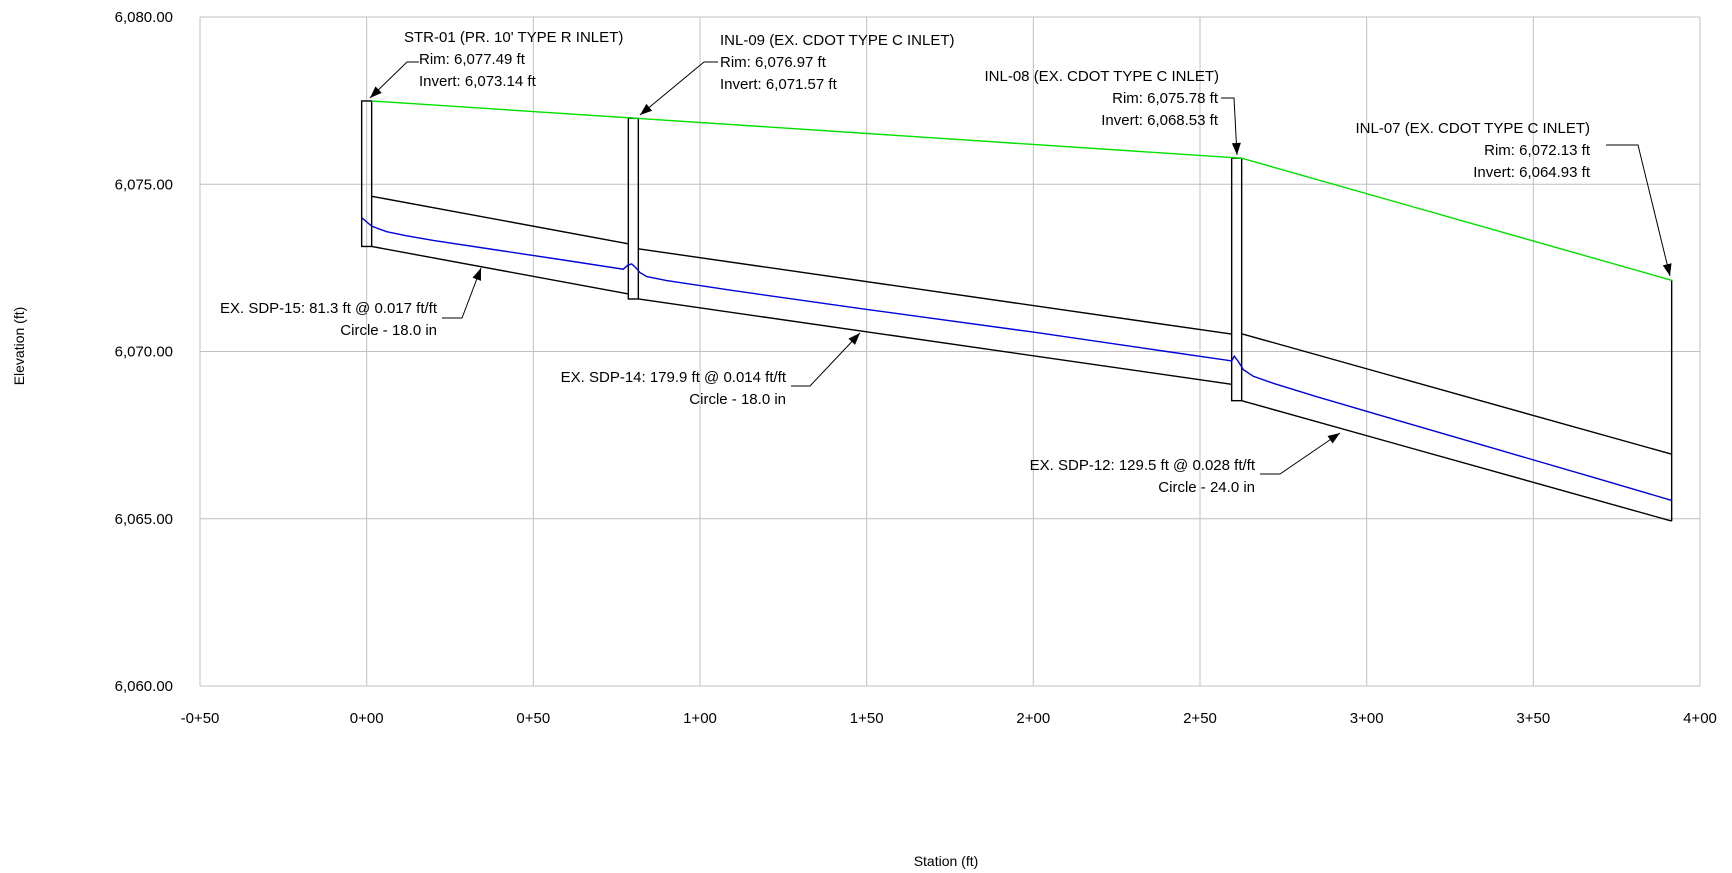 Image resolution: width=1732 pixels, height=873 pixels. What do you see at coordinates (1200, 718) in the screenshot?
I see `x-tick-label: 2+50` at bounding box center [1200, 718].